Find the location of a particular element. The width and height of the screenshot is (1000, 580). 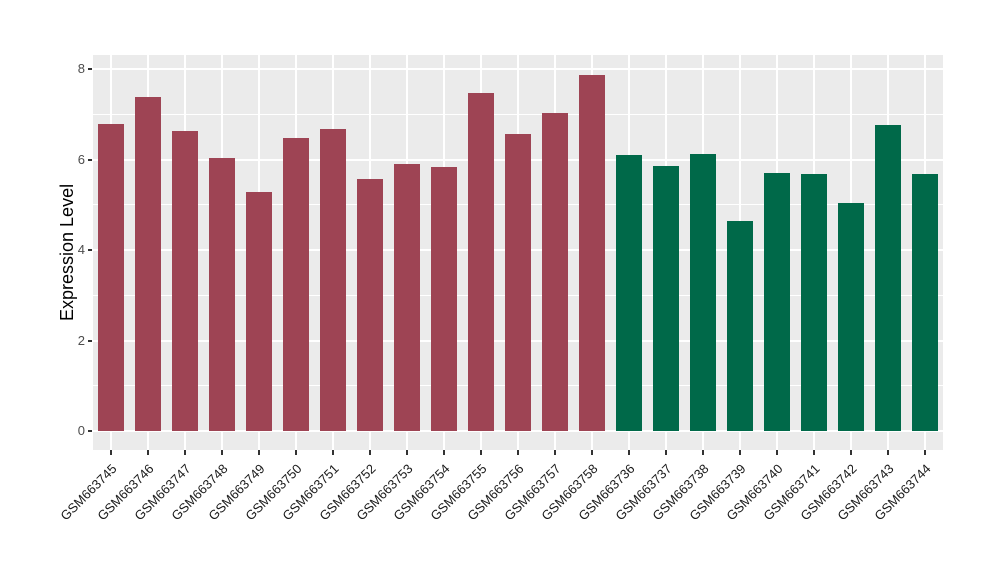

y-tick-label: 0 is located at coordinates (81, 430).